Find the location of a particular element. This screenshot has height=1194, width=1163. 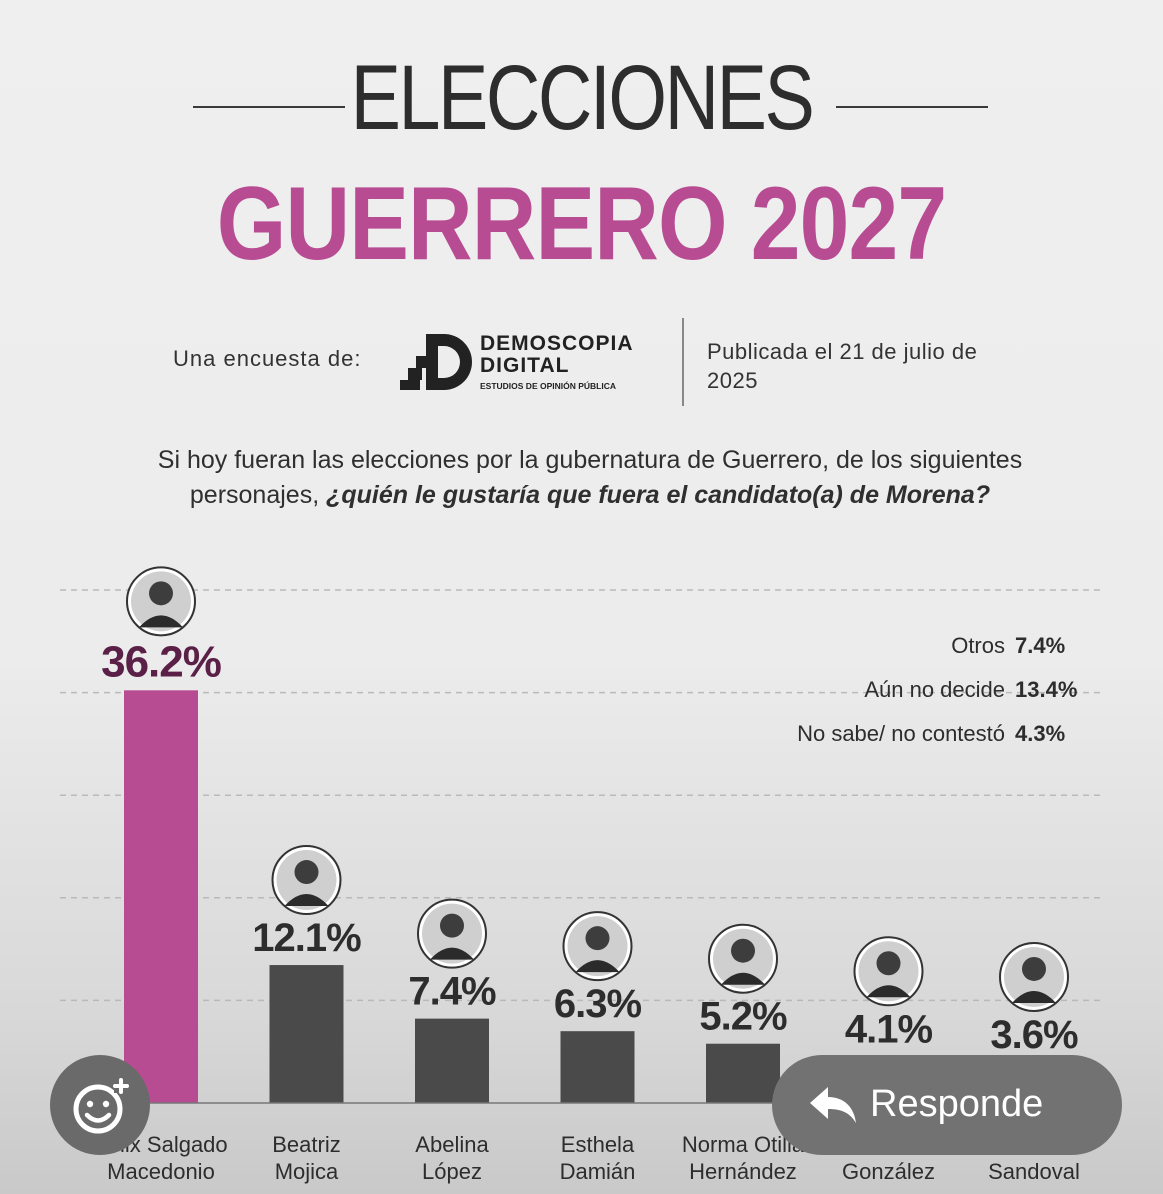

category-label: Abelina is located at coordinates (452, 1144).